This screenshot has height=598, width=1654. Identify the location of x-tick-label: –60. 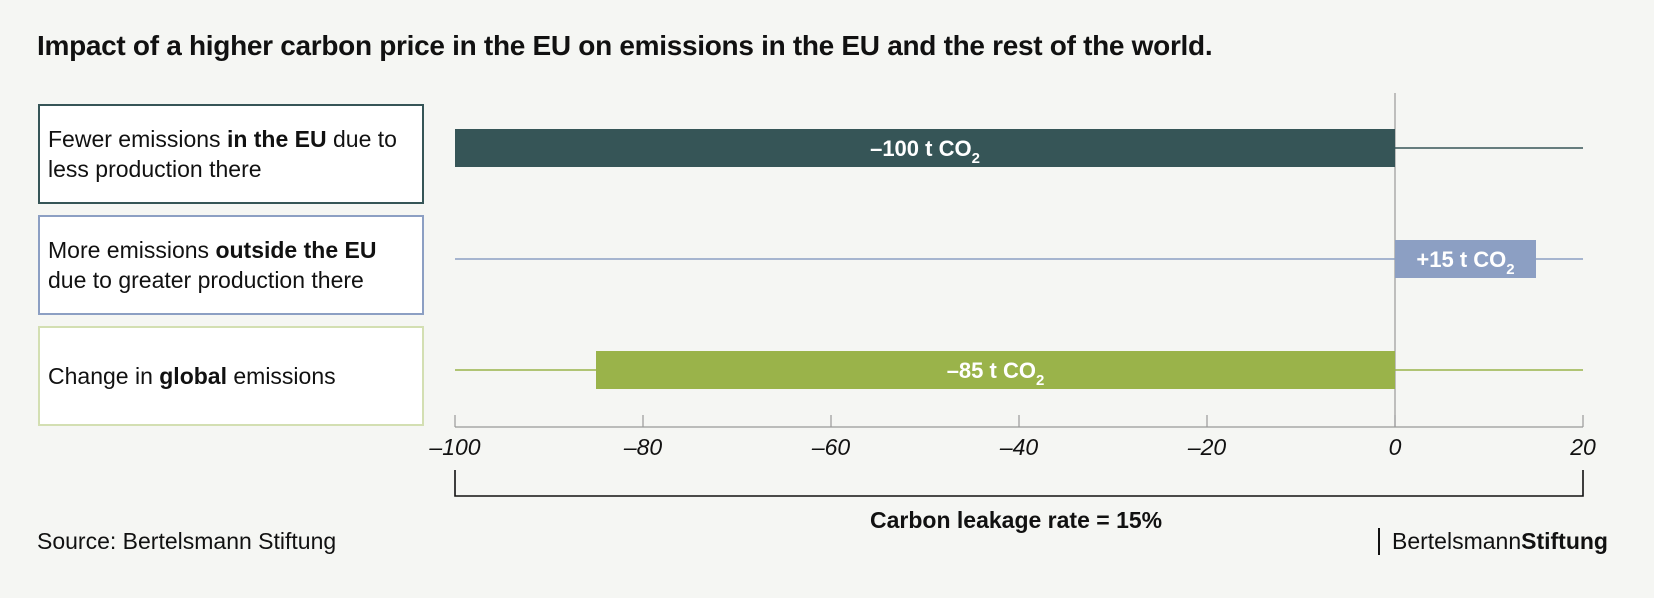
(831, 447).